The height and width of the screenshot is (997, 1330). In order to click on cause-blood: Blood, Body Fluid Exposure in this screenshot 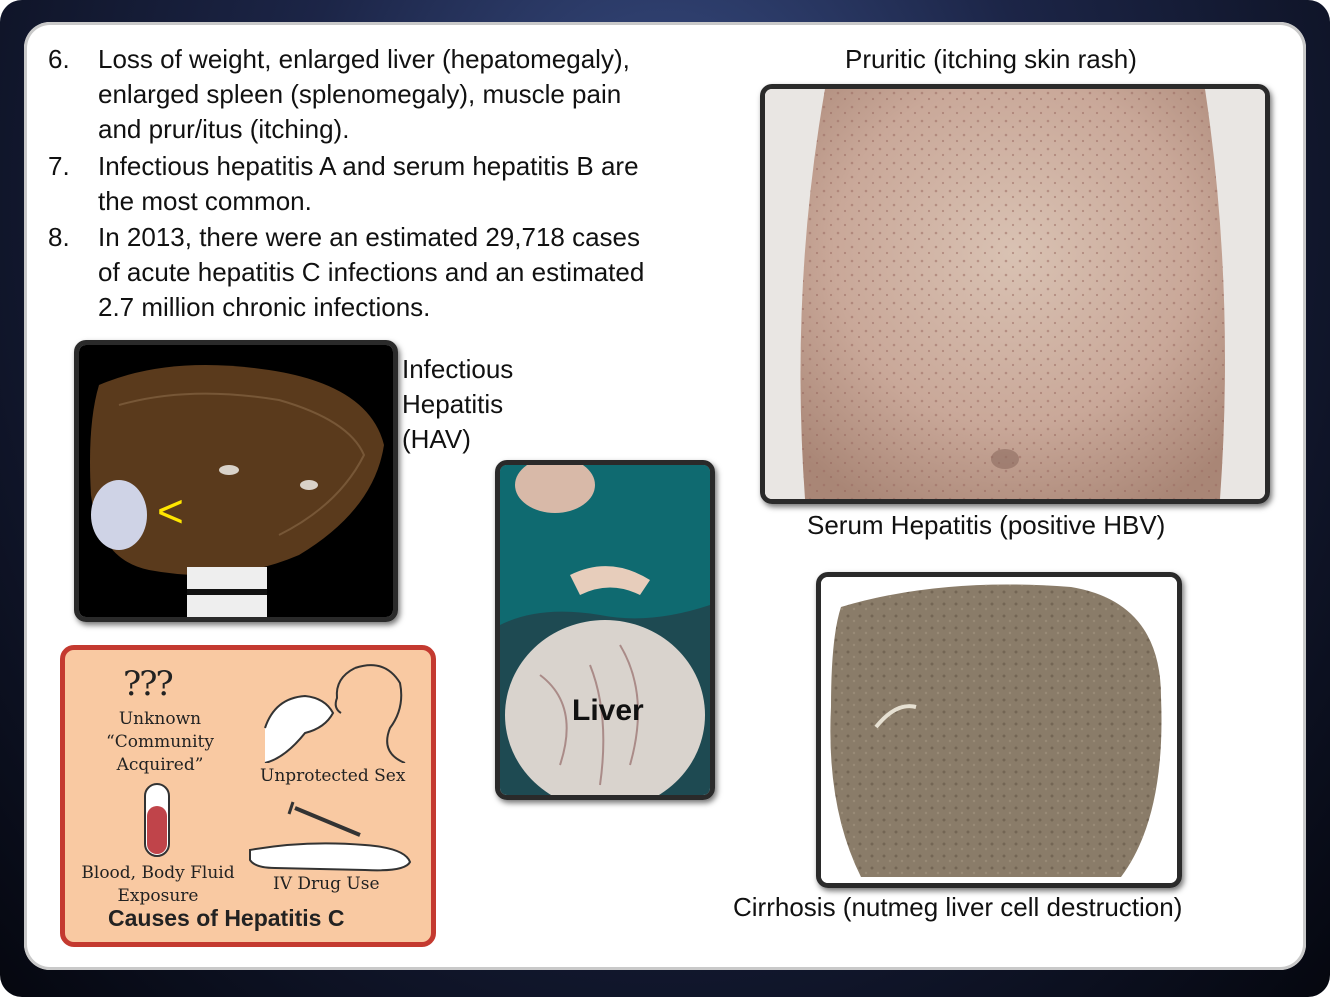, I will do `click(158, 885)`.